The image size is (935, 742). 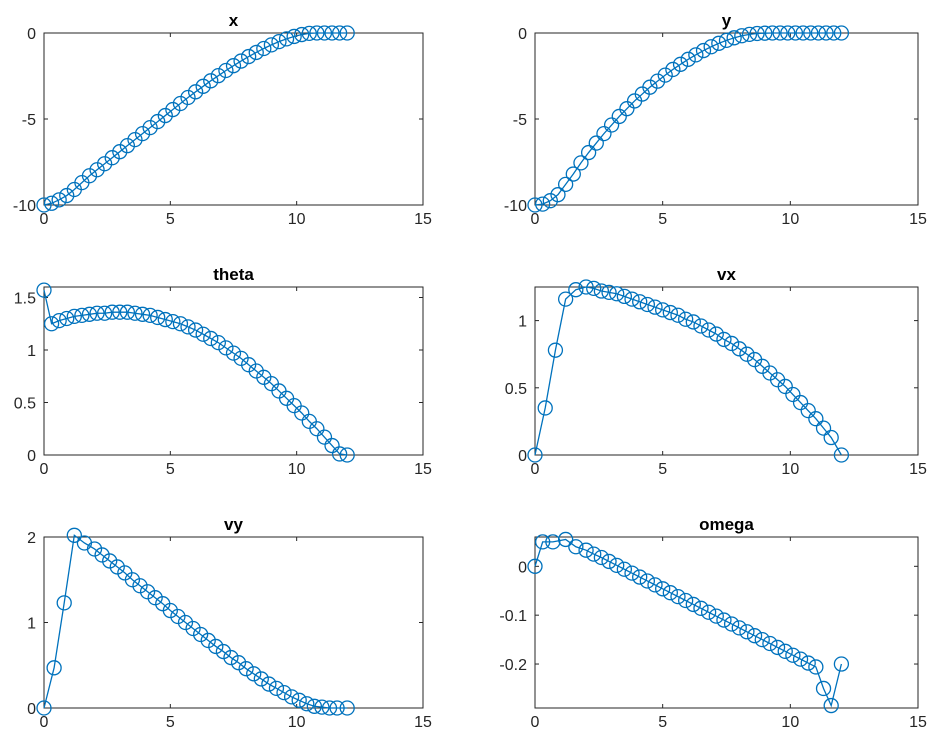 I want to click on subplot-vx: vx 0 5 10 15 0 0.5 1, so click(x=716, y=371).